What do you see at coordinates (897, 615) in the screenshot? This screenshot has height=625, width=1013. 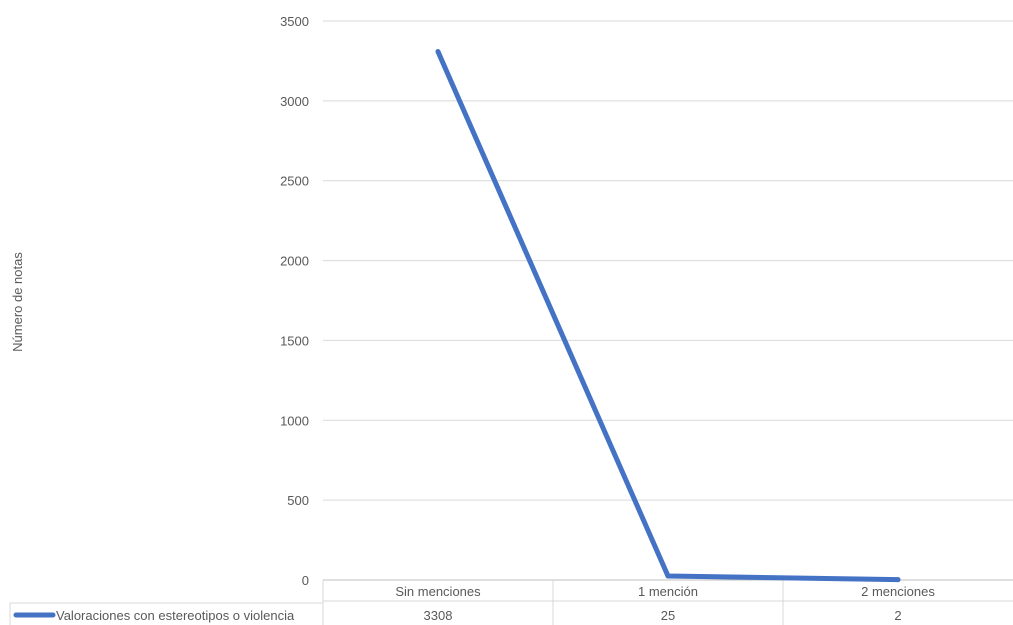 I see `table-value: 2` at bounding box center [897, 615].